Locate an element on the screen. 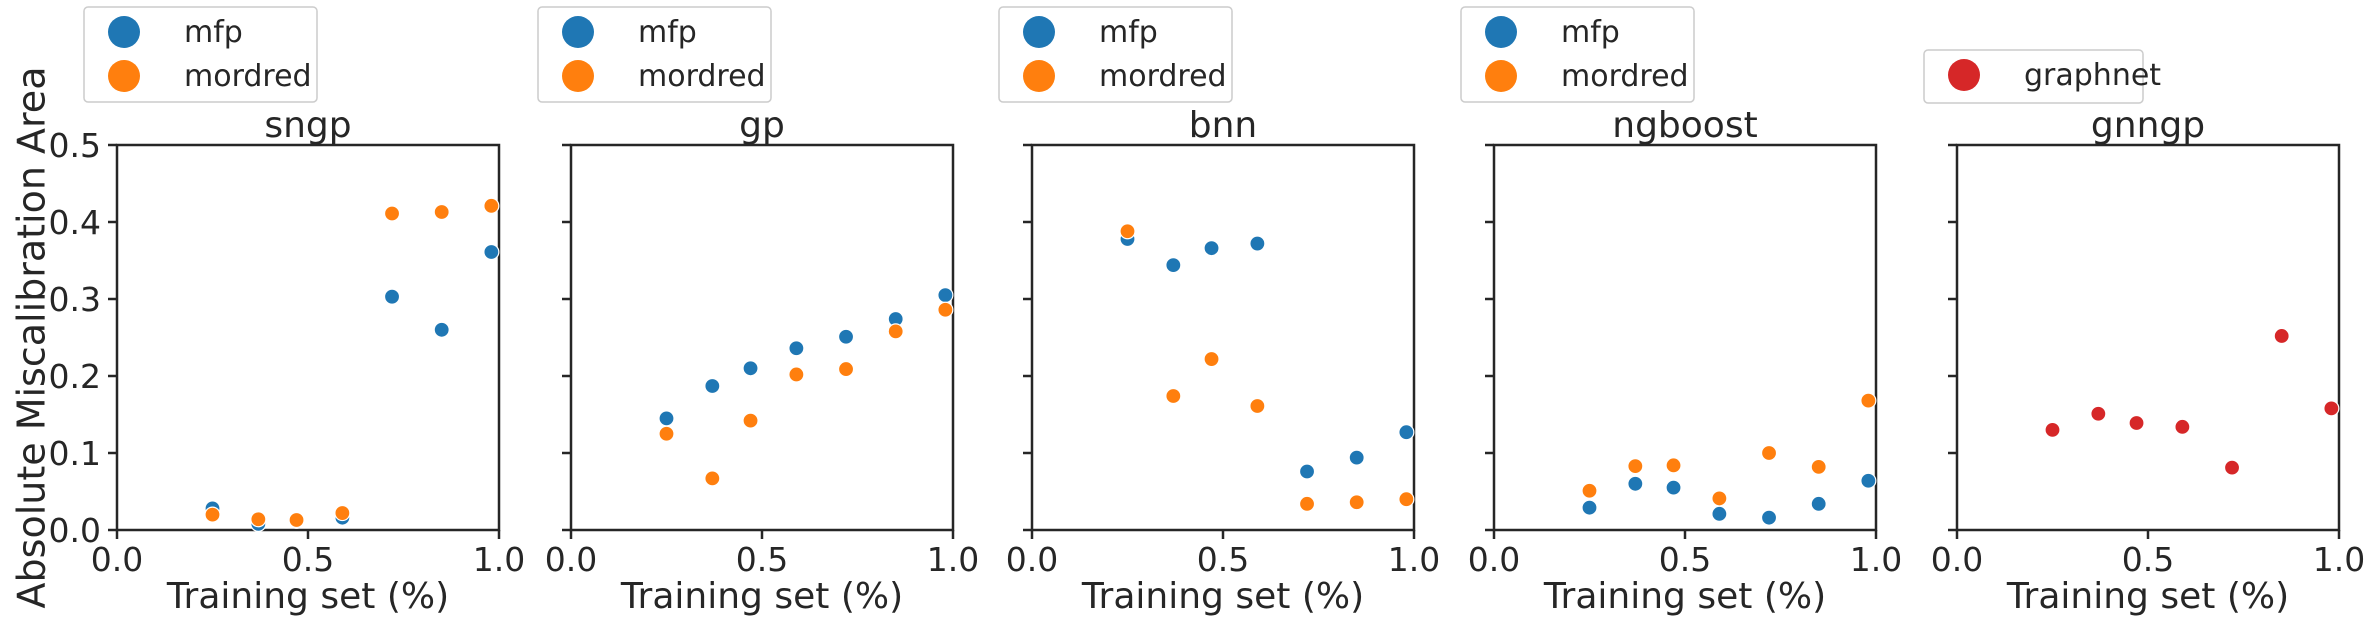 The height and width of the screenshot is (621, 2375). y-tick-label: 0.1 is located at coordinates (75, 453).